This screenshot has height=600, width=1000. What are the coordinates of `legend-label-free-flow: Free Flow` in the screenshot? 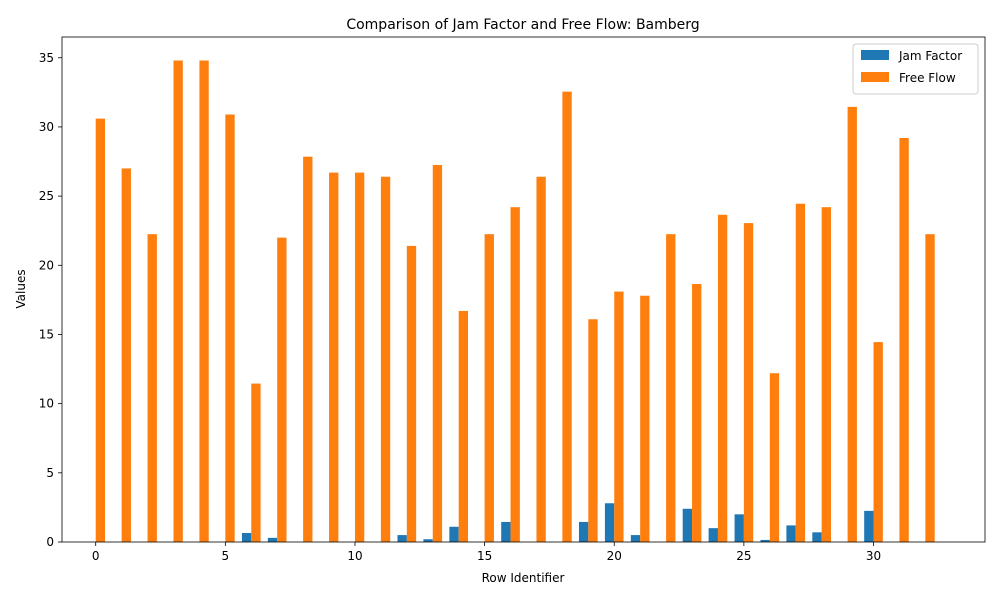 It's located at (927, 78).